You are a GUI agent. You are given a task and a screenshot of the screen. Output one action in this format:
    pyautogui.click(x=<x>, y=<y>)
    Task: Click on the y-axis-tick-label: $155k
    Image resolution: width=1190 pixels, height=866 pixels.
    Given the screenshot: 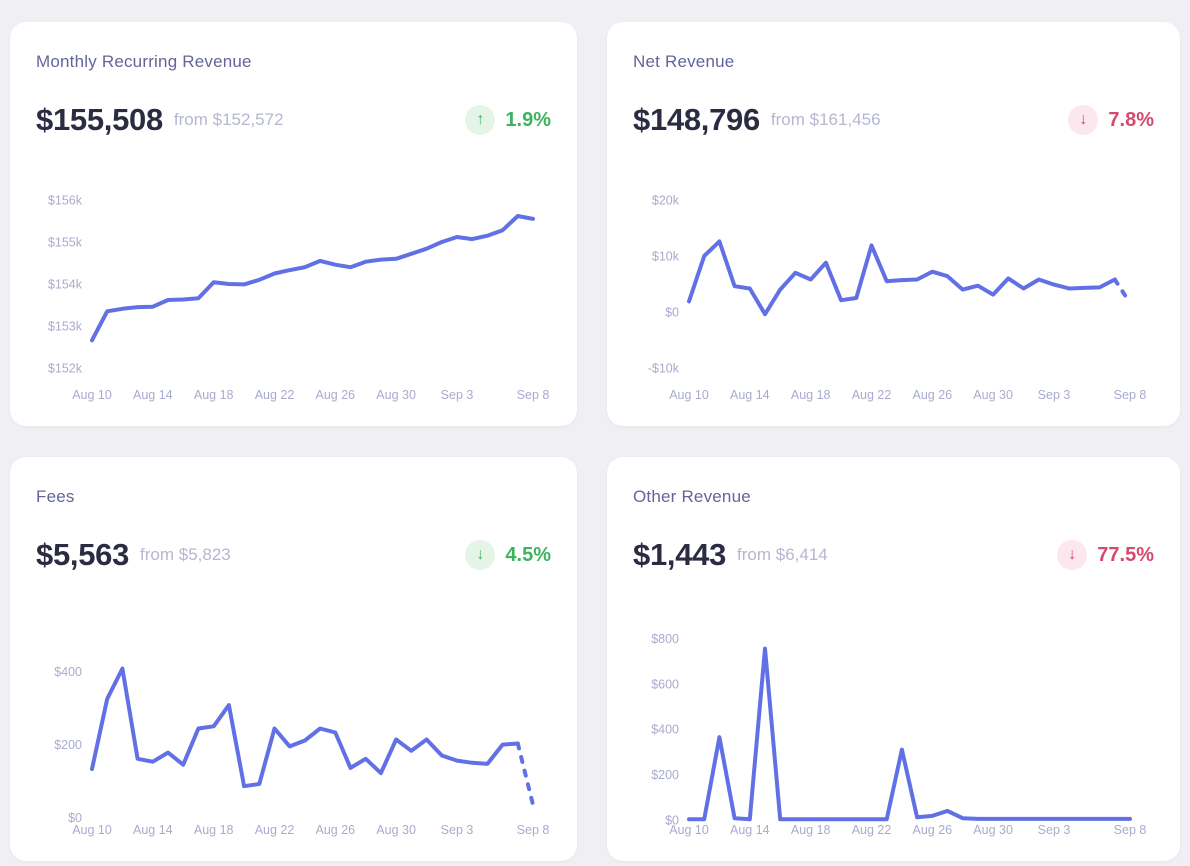 What is the action you would take?
    pyautogui.click(x=65, y=243)
    